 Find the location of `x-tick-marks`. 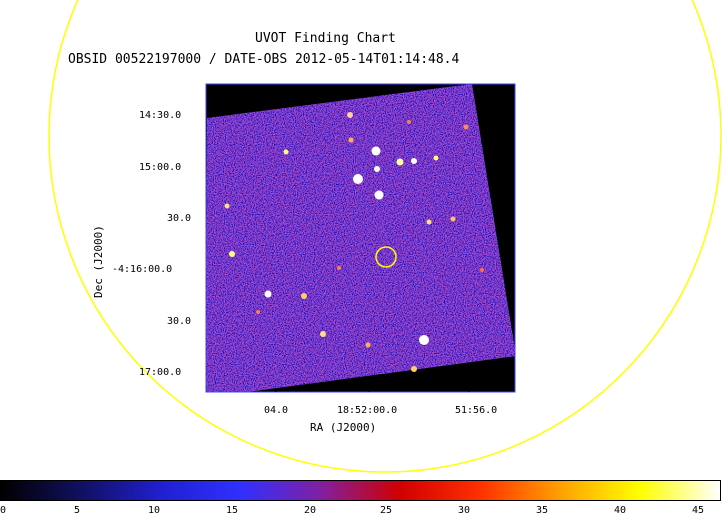

x-tick-marks is located at coordinates (372, 390).